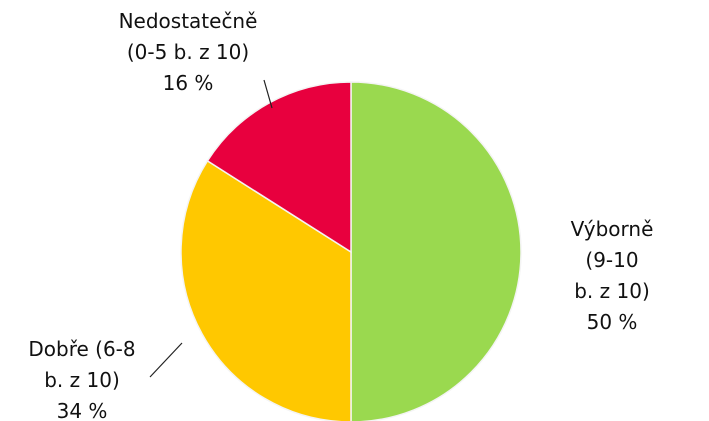 Image resolution: width=709 pixels, height=421 pixels. I want to click on category-label: Nedostatečně (0-5 b. z 10), so click(188, 36).